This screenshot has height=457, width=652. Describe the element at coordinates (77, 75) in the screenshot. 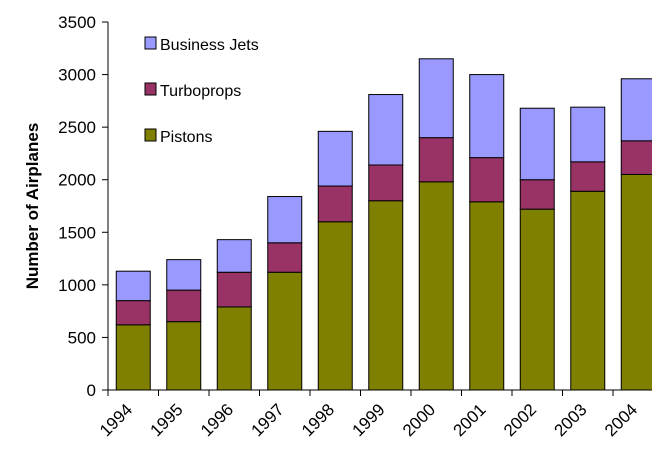

I see `y-tick-label: 3000` at that location.